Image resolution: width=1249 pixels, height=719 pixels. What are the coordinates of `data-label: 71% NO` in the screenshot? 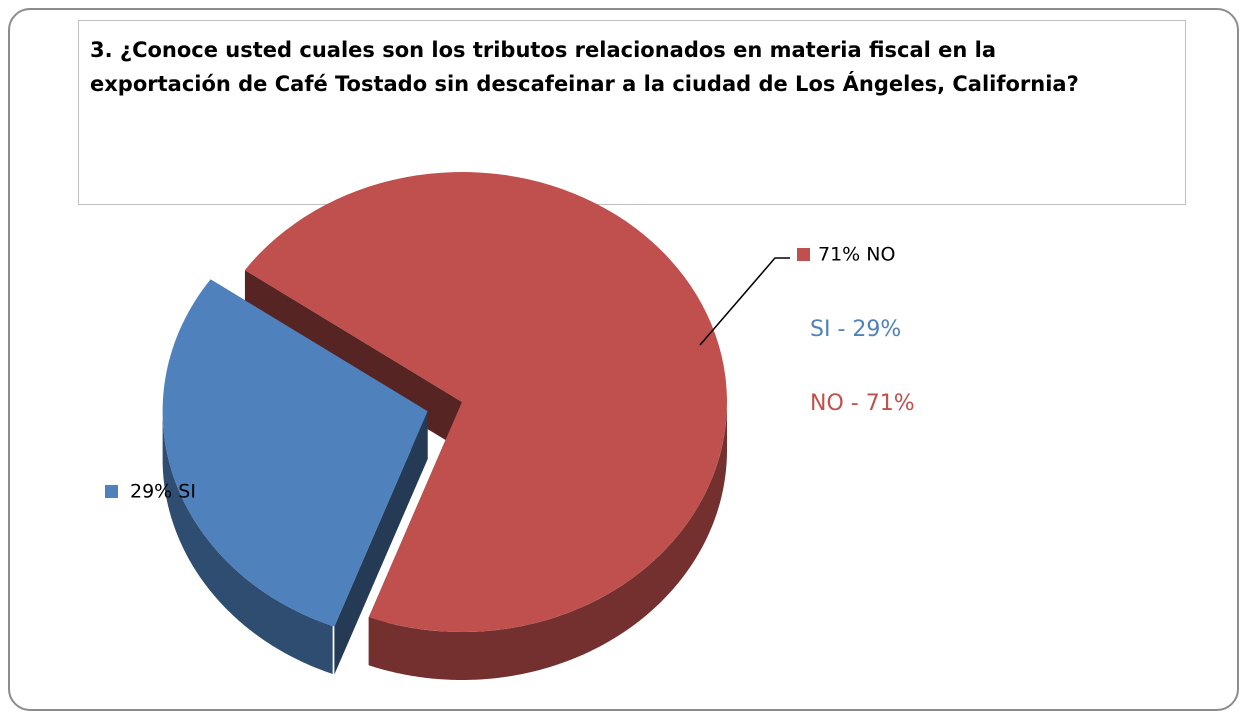 It's located at (856, 255).